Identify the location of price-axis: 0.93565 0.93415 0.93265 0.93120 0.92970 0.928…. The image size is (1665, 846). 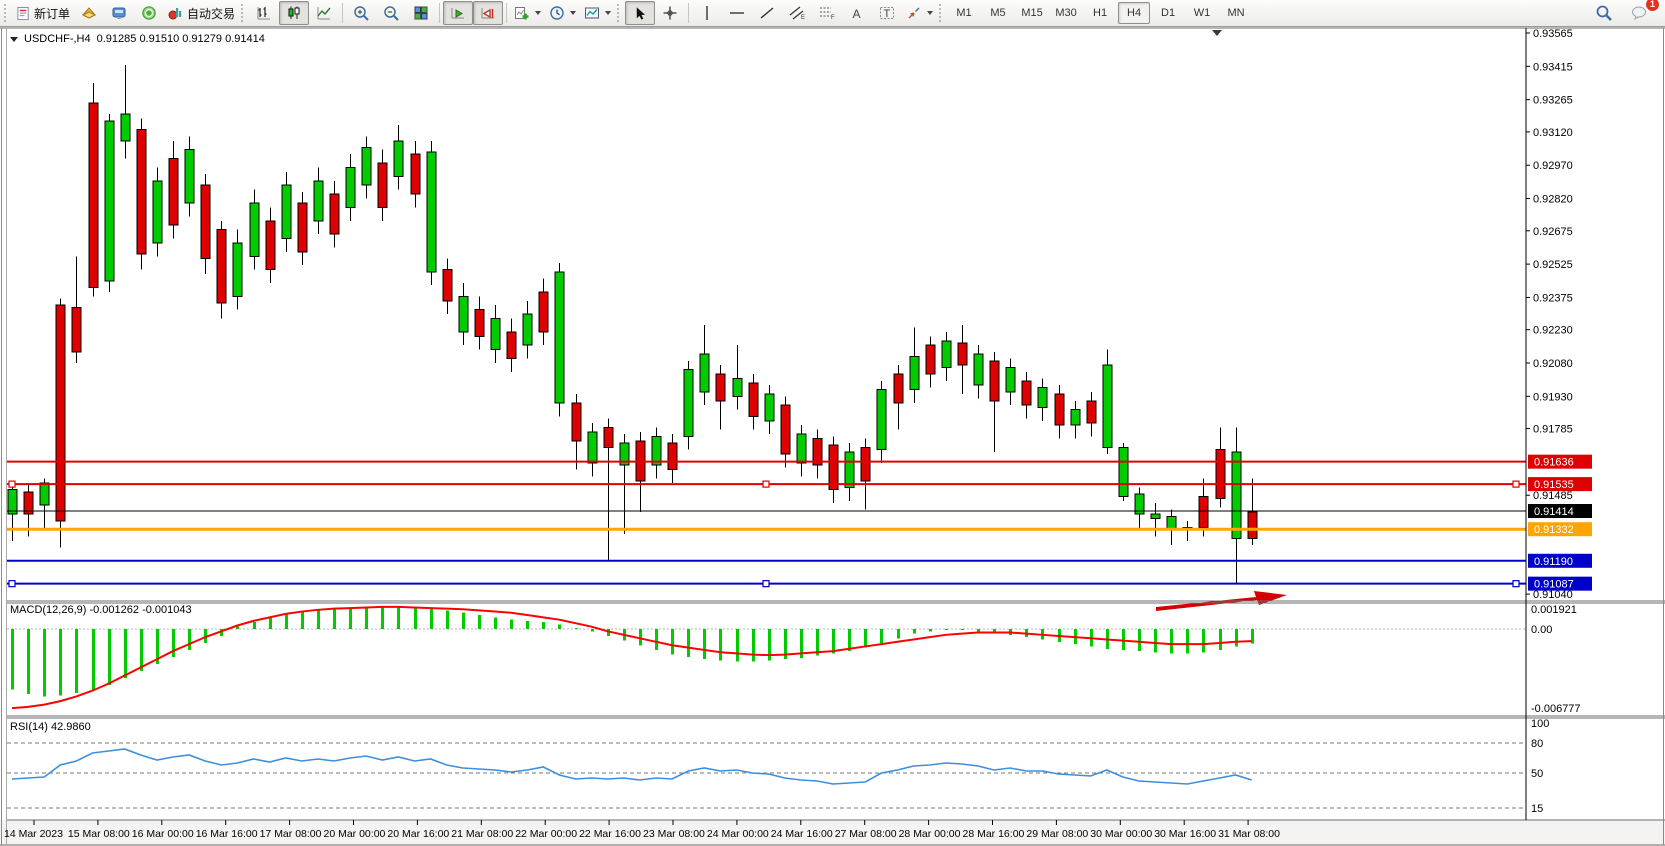
(1549, 314).